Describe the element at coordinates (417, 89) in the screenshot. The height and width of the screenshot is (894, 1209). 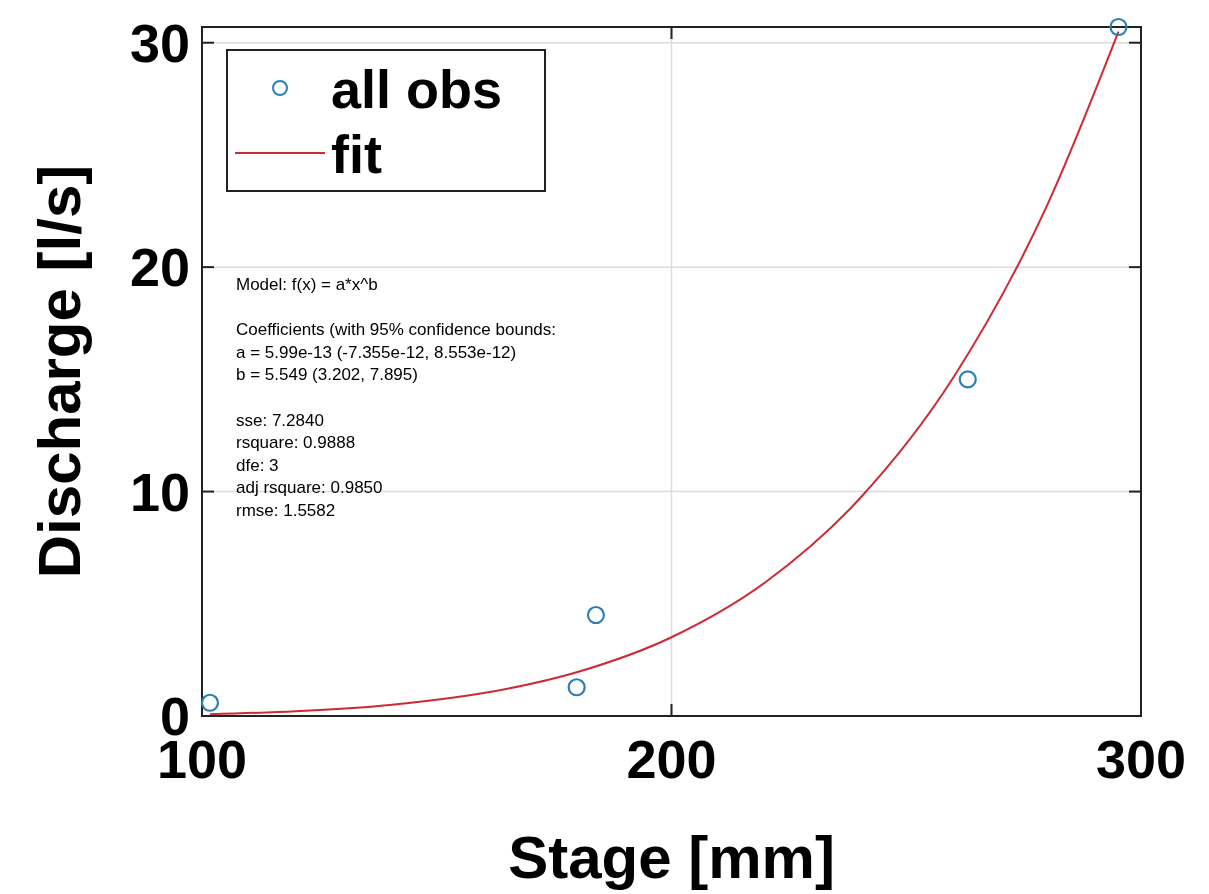
I see `legend-label: all obs` at that location.